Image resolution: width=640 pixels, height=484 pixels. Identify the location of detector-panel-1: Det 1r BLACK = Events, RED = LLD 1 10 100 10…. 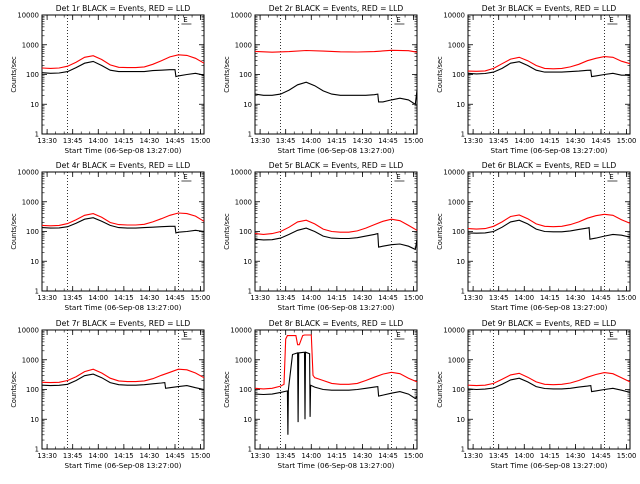
(110, 79).